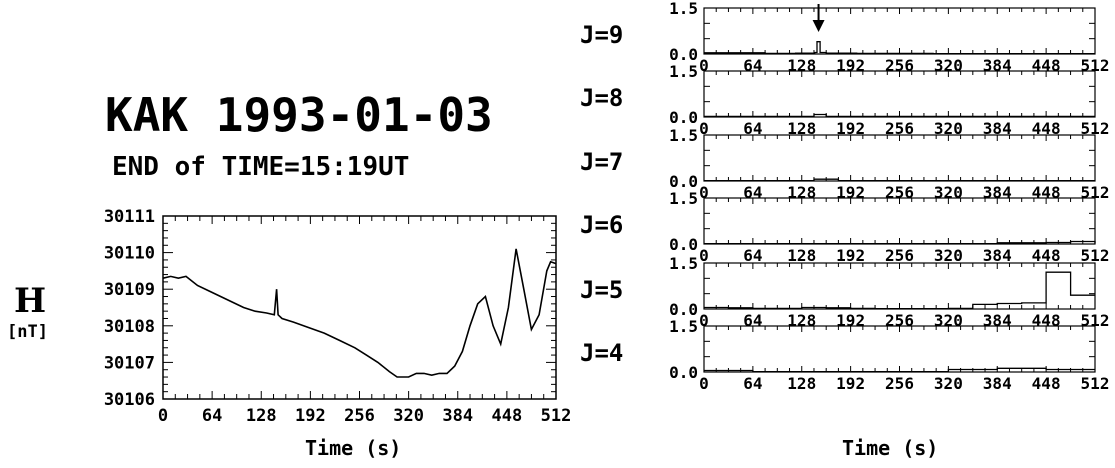 This screenshot has height=468, width=1115. What do you see at coordinates (129, 290) in the screenshot?
I see `main-y-tick-label: 30109` at bounding box center [129, 290].